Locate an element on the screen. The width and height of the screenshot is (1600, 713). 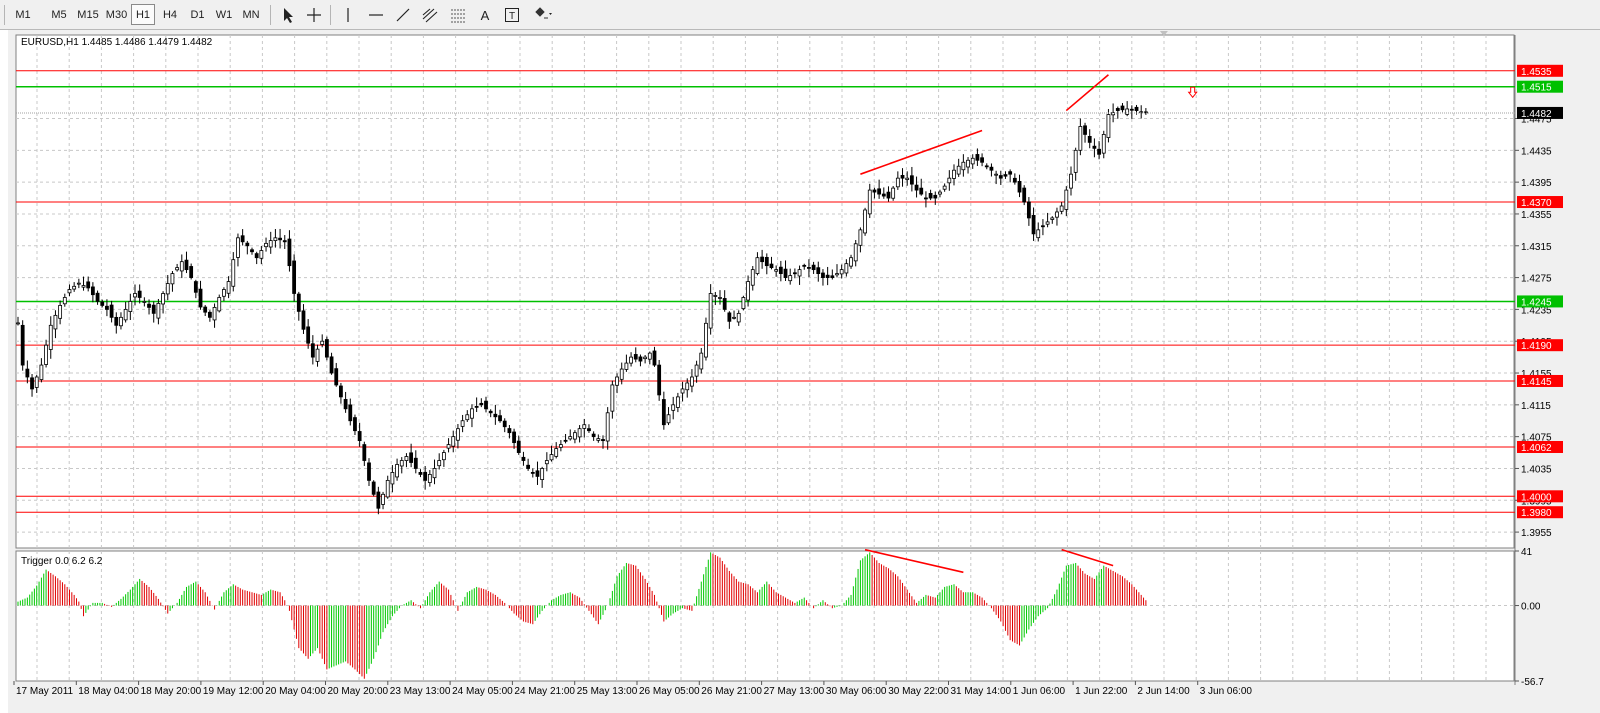
indicator-trendline is located at coordinates (914, 561).